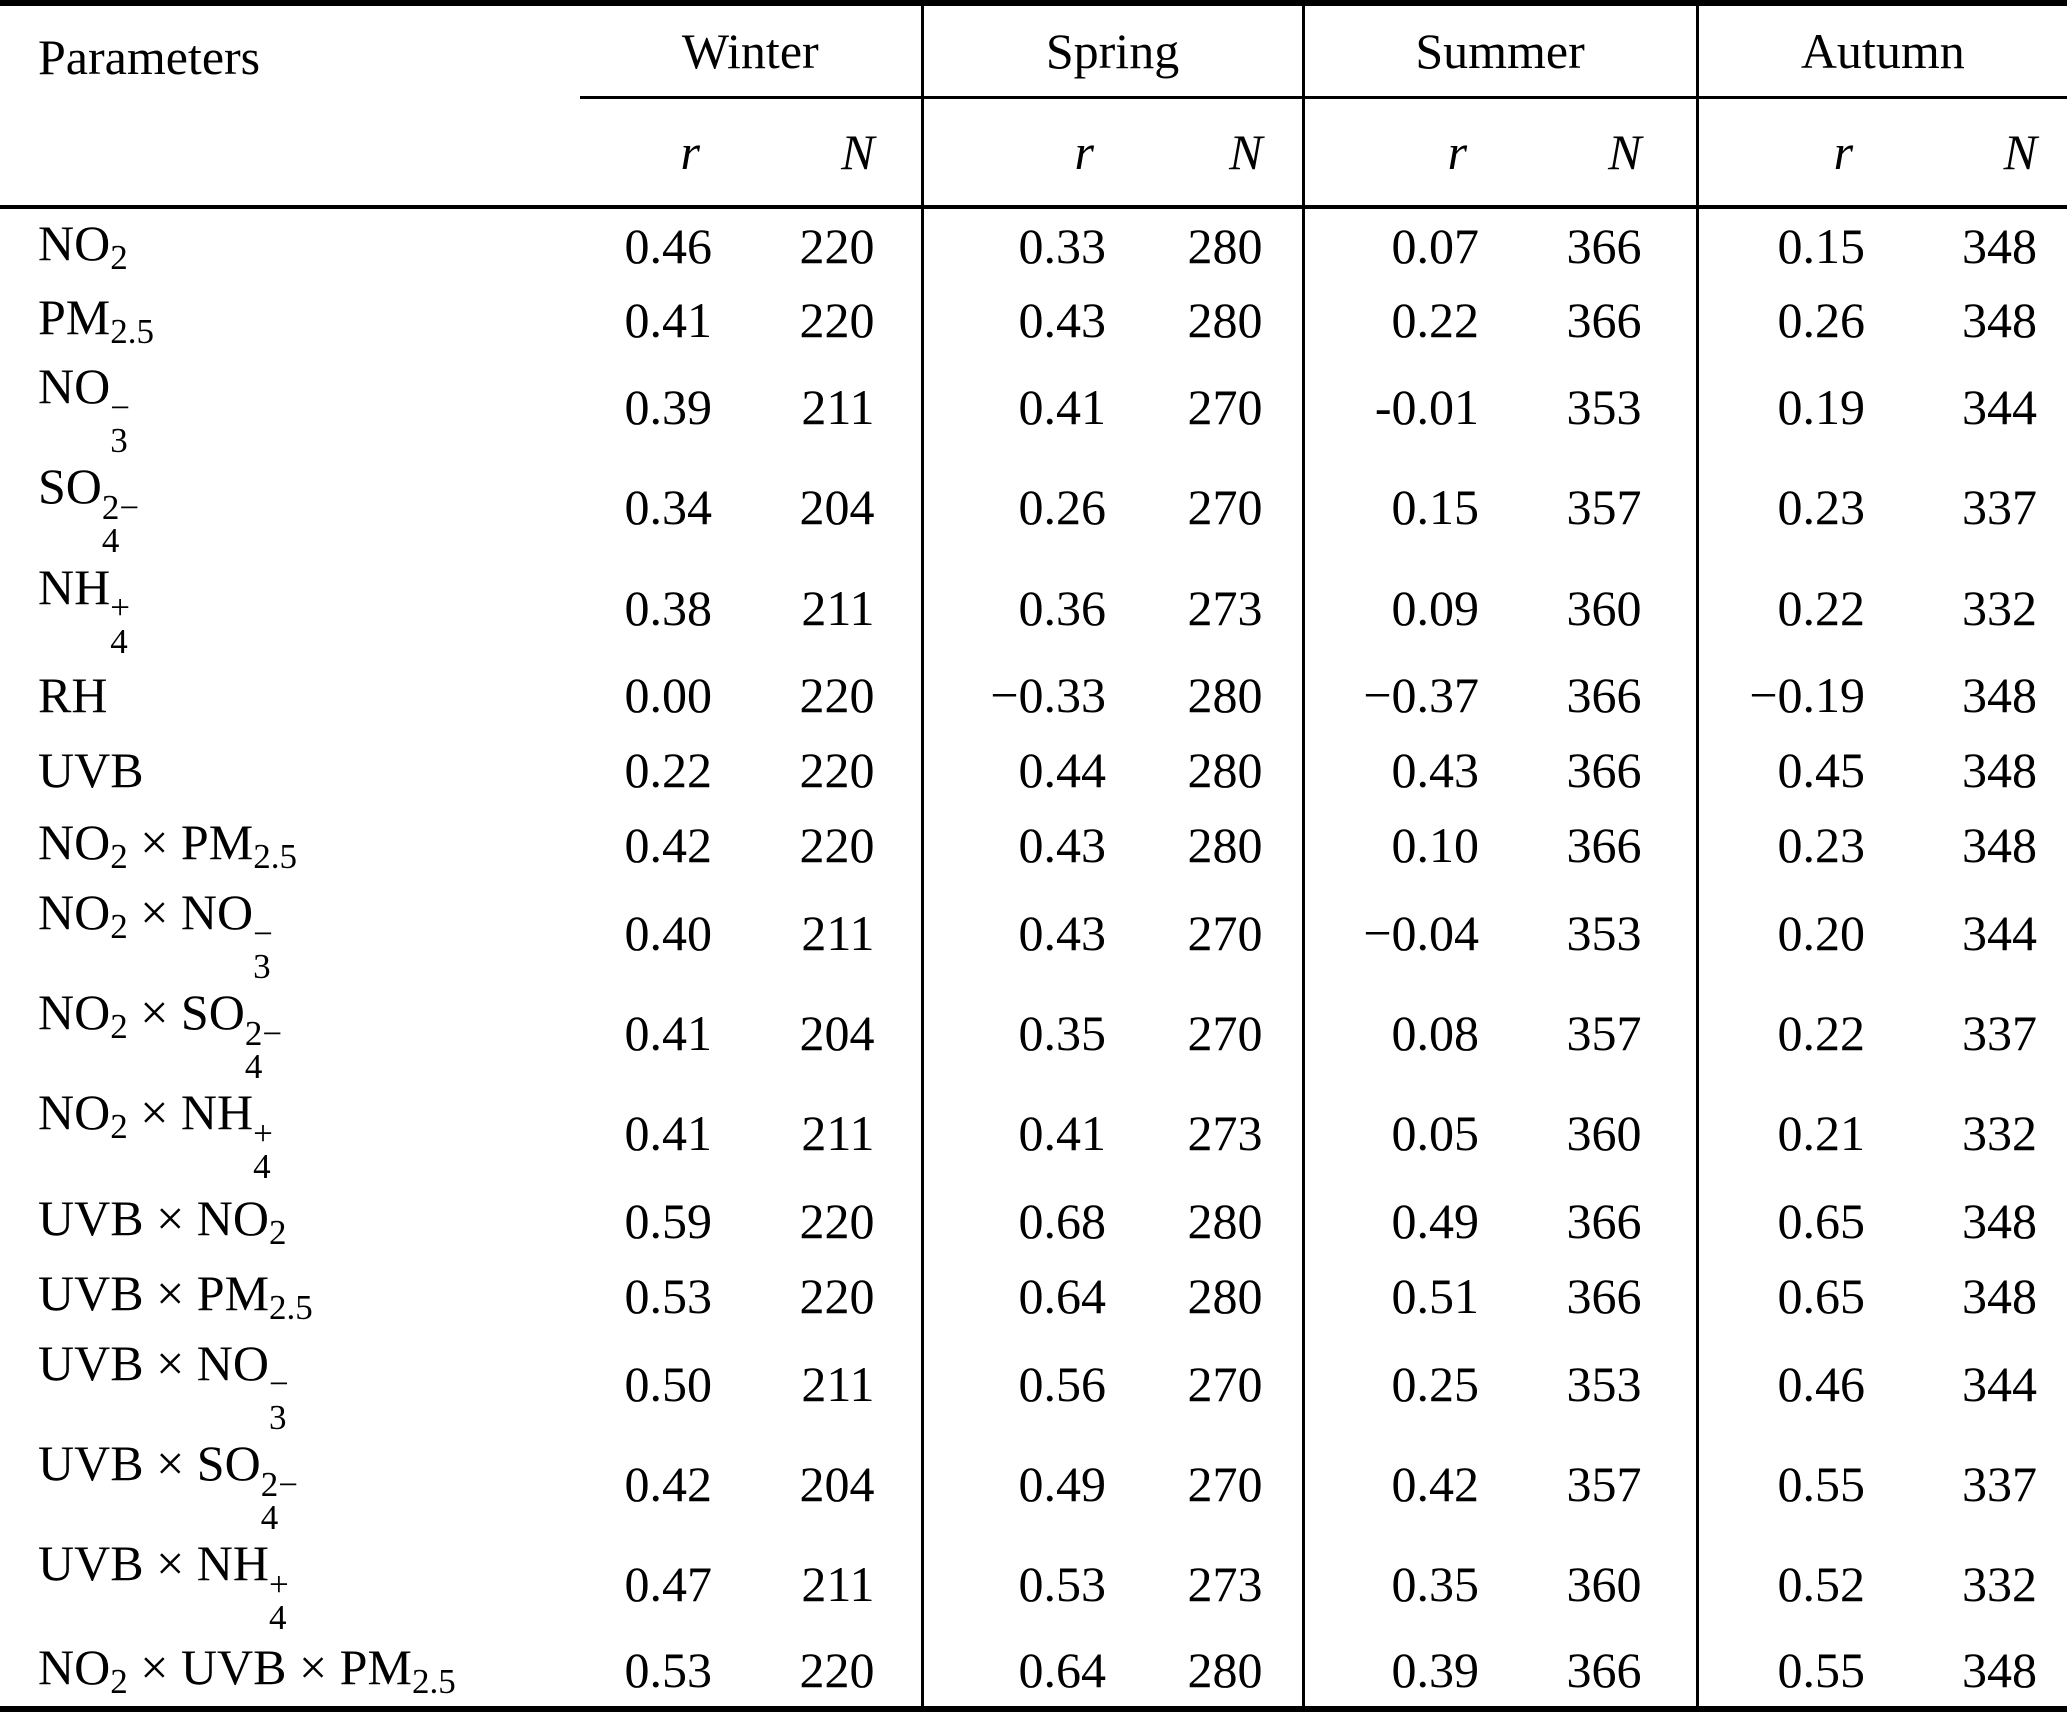 The width and height of the screenshot is (2067, 1712). I want to click on parameters-header: Parameters, so click(290, 106).